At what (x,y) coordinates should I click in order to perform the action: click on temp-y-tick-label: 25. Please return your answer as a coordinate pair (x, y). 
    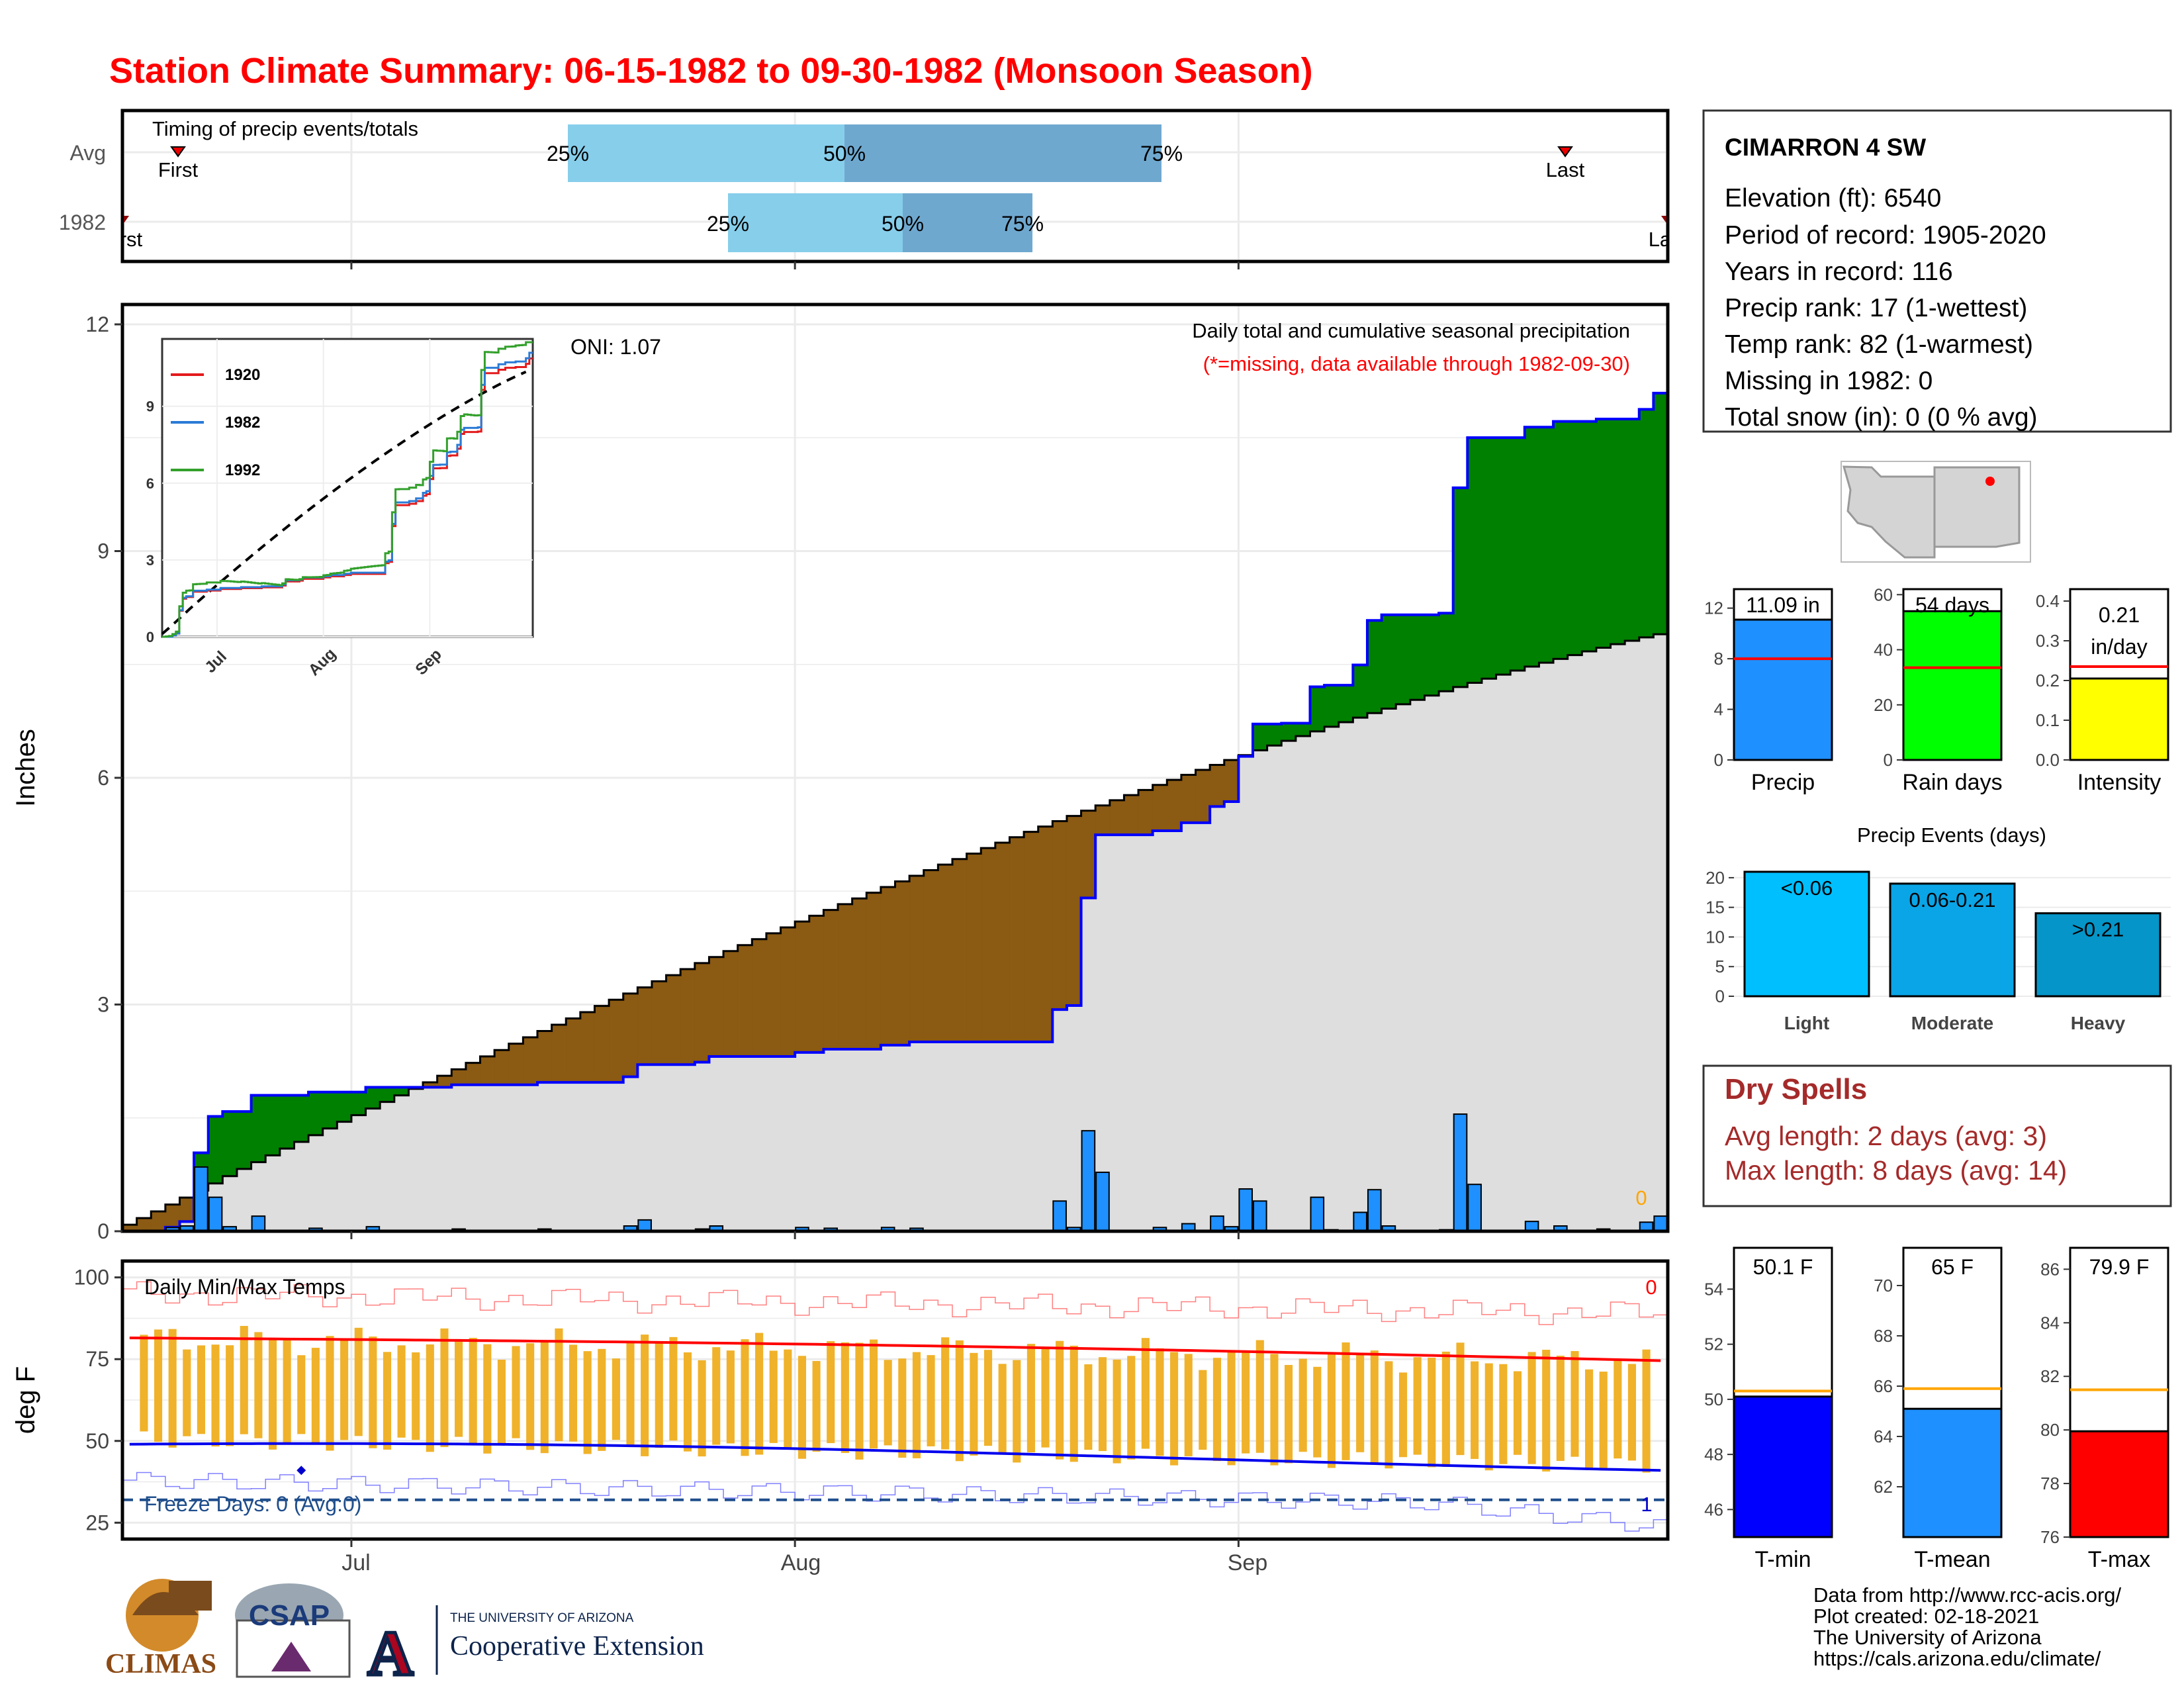
    Looking at the image, I should click on (97, 1522).